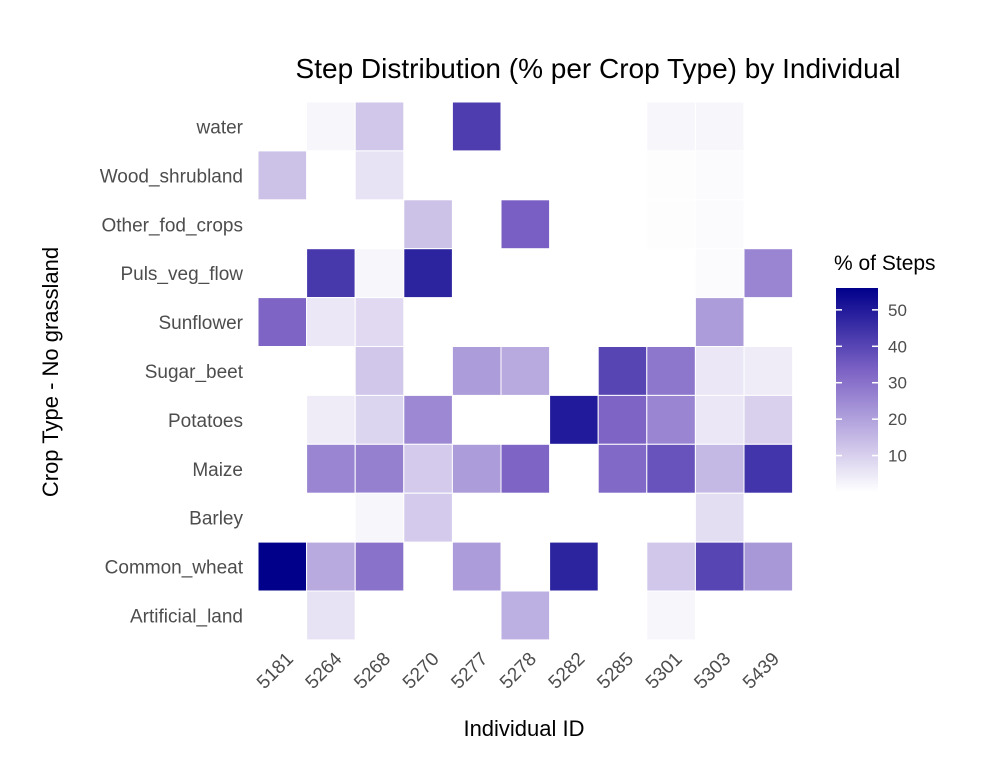 This screenshot has width=1000, height=766. What do you see at coordinates (275, 671) in the screenshot?
I see `x-tick-label: 5181` at bounding box center [275, 671].